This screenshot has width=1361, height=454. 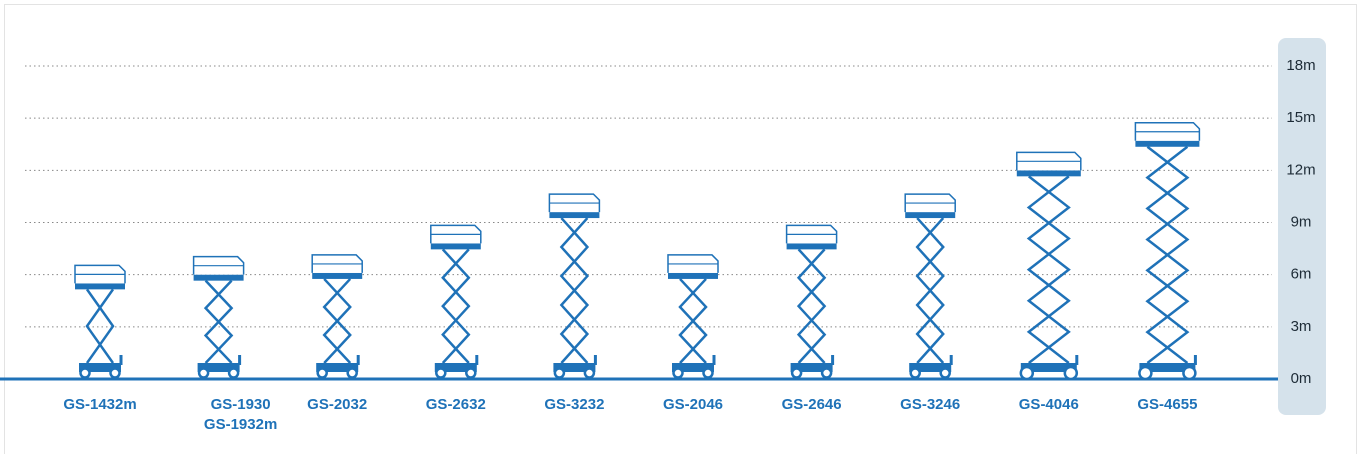 What do you see at coordinates (1301, 221) in the screenshot?
I see `y-tick-label: 9m` at bounding box center [1301, 221].